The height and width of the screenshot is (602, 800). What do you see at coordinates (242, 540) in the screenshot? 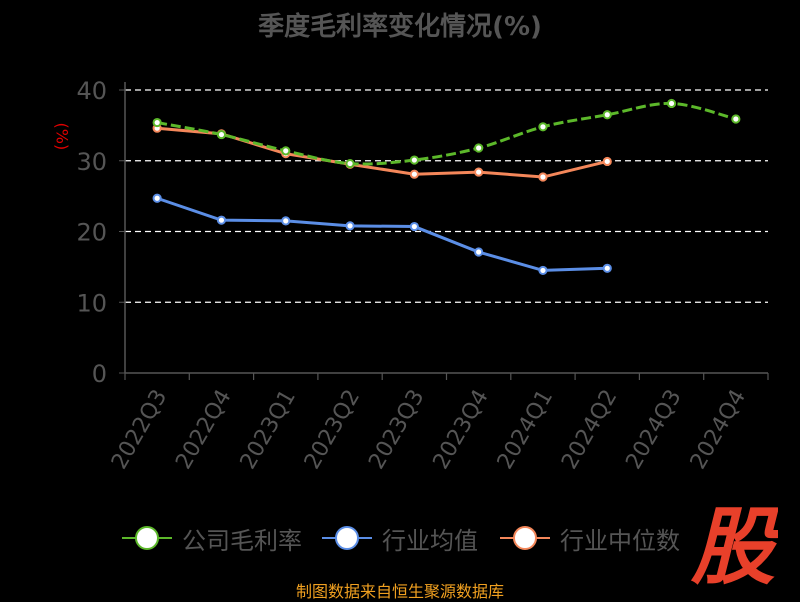
I see `legend-label-company: 公司毛利率` at bounding box center [242, 540].